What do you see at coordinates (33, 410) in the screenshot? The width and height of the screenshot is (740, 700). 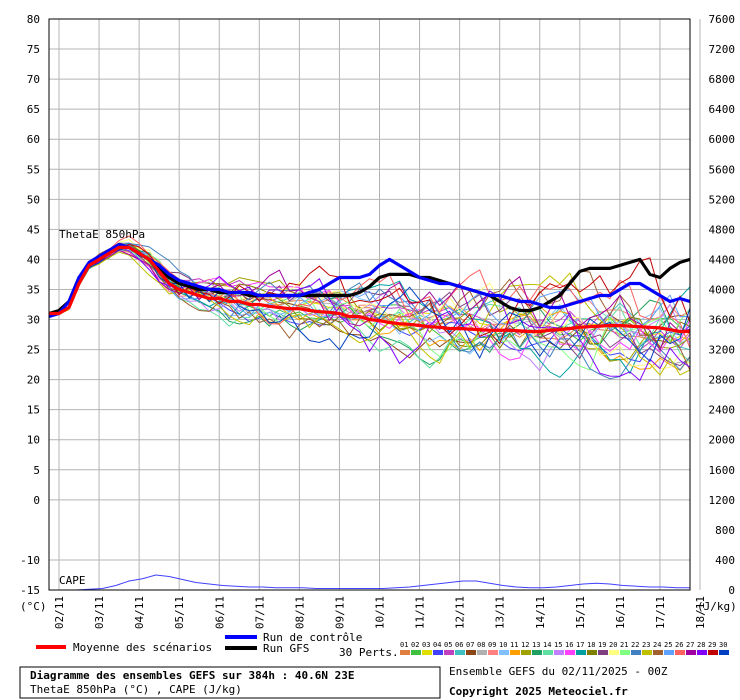 I see `left-tick-label: 15` at bounding box center [33, 410].